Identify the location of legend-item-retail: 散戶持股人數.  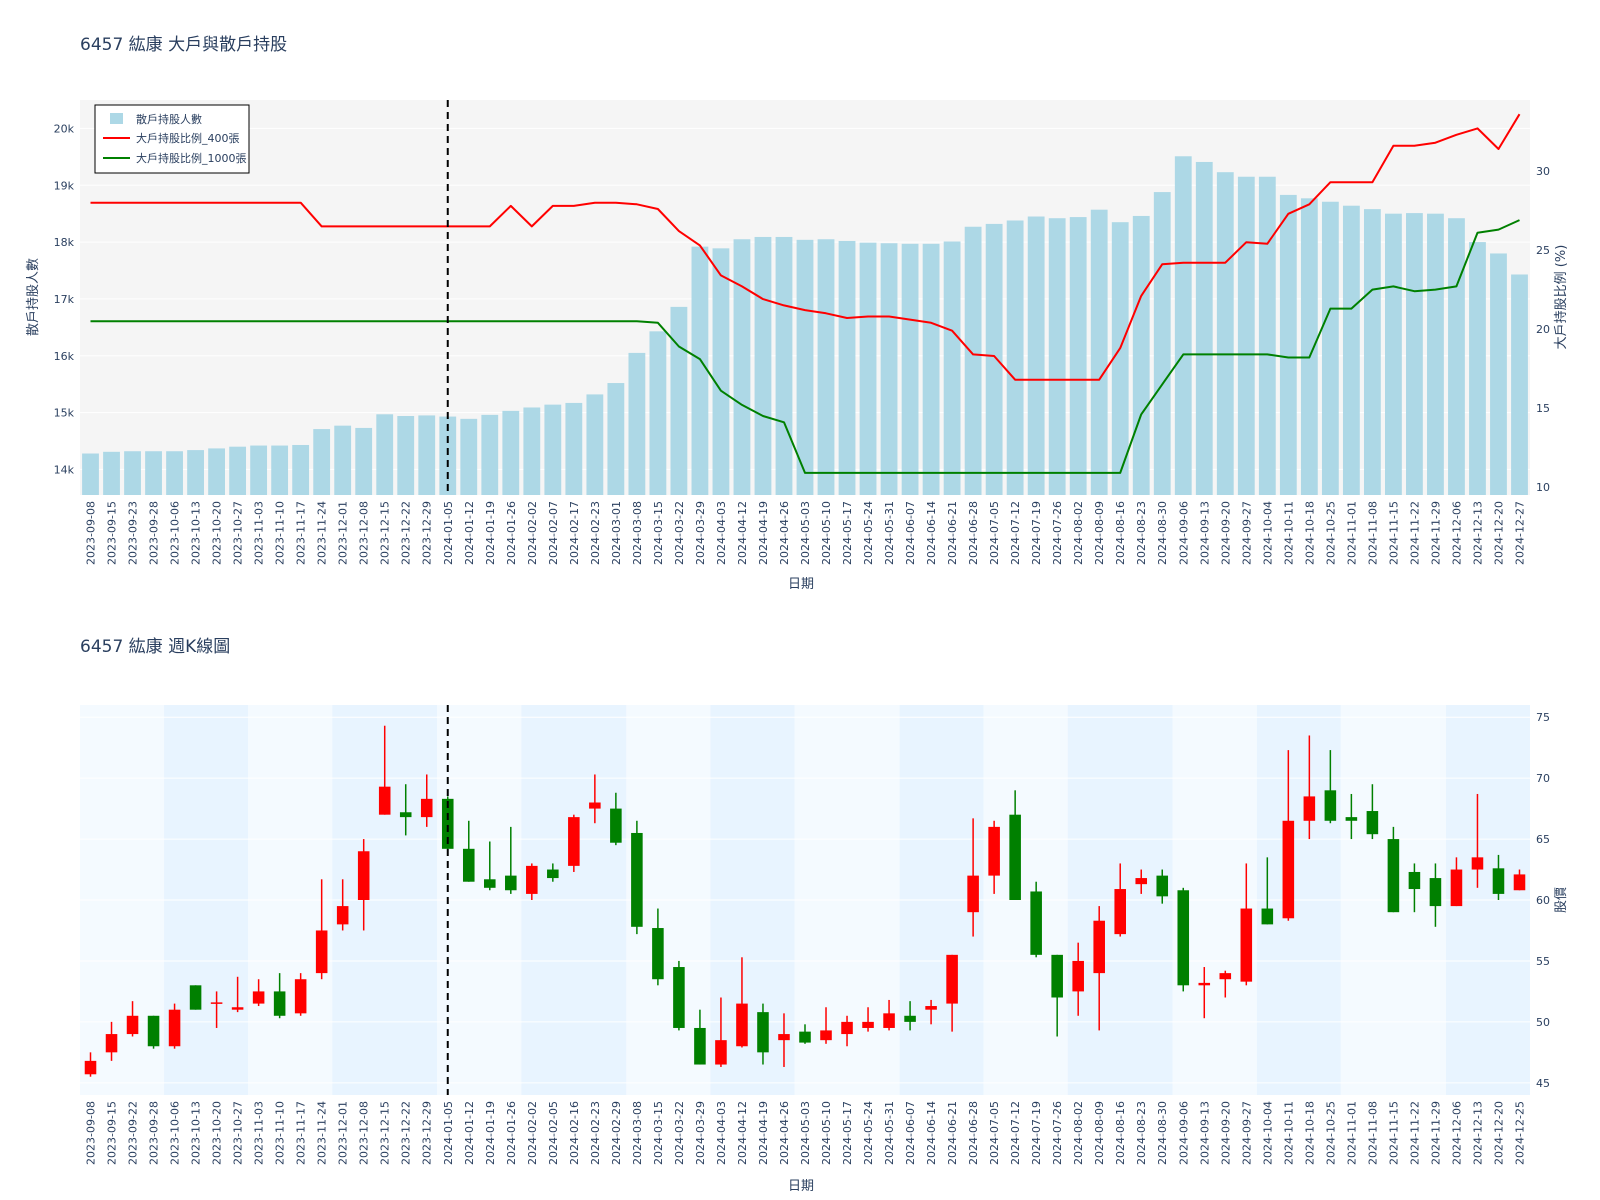
(156, 119).